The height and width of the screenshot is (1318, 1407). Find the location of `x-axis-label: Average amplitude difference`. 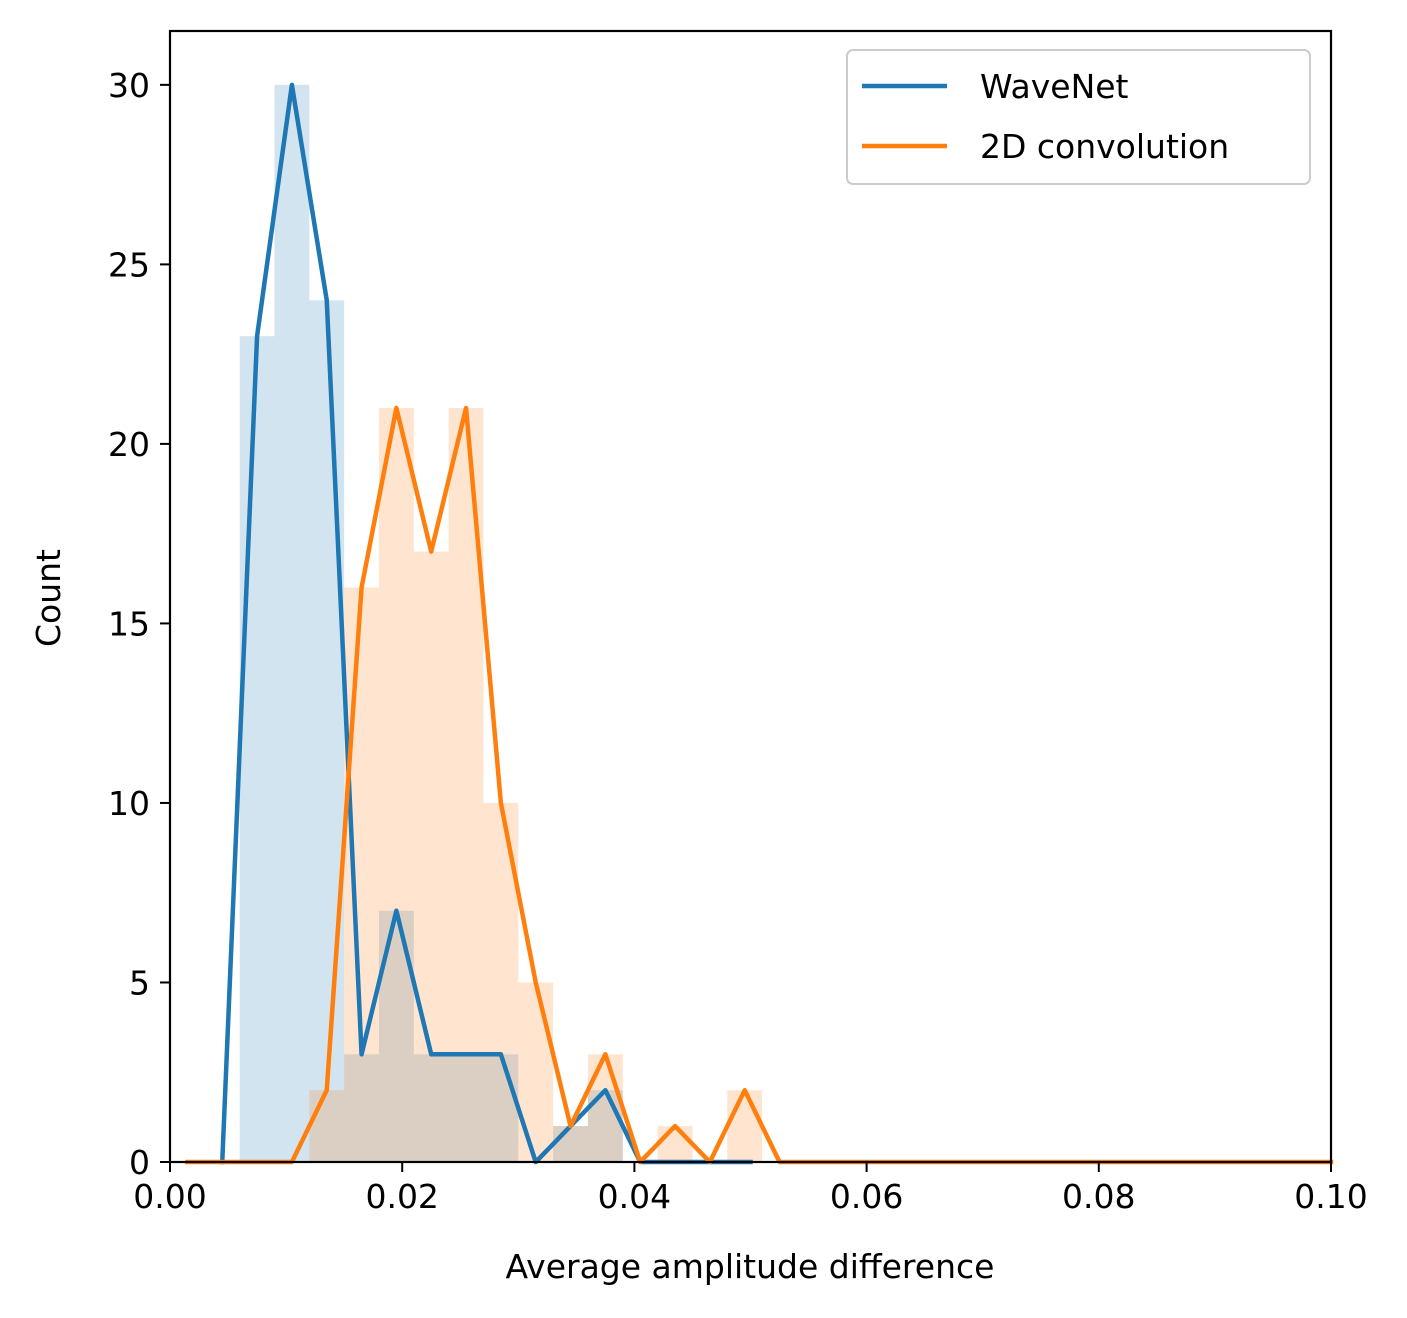

x-axis-label: Average amplitude difference is located at coordinates (750, 1266).